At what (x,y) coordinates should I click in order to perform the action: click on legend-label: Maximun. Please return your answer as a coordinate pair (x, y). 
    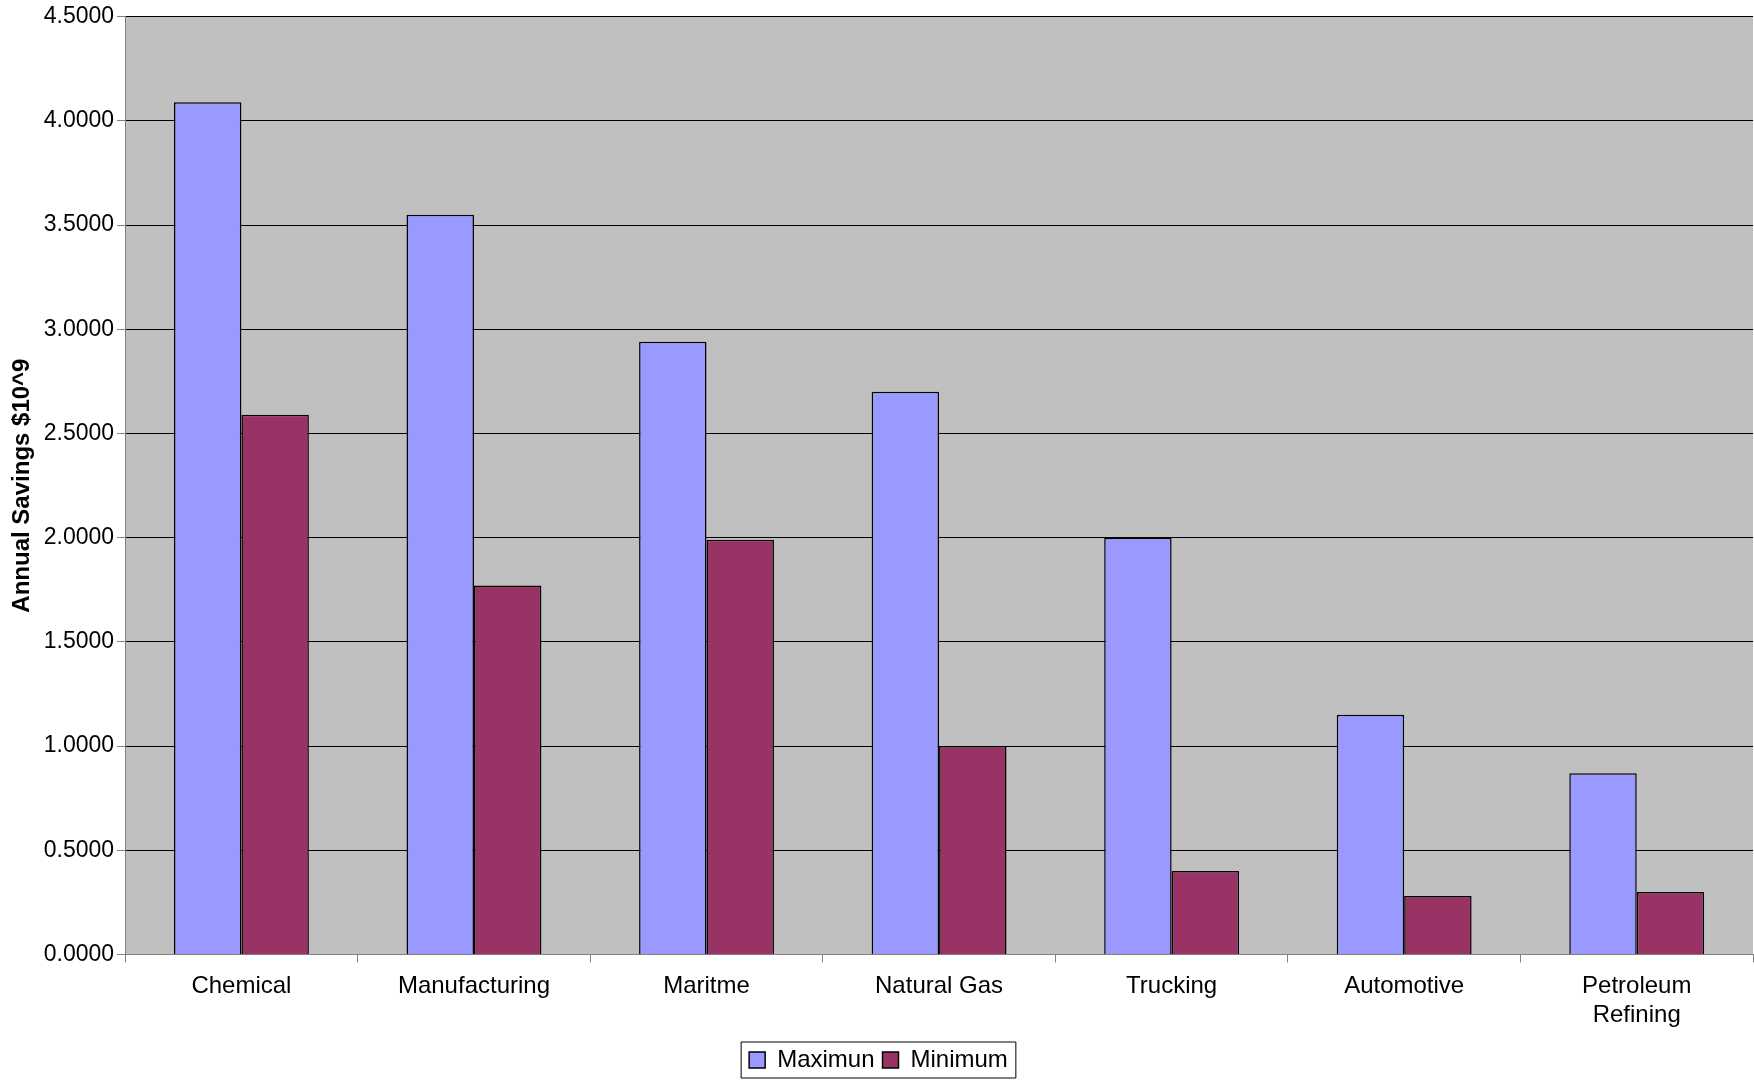
    Looking at the image, I should click on (826, 1058).